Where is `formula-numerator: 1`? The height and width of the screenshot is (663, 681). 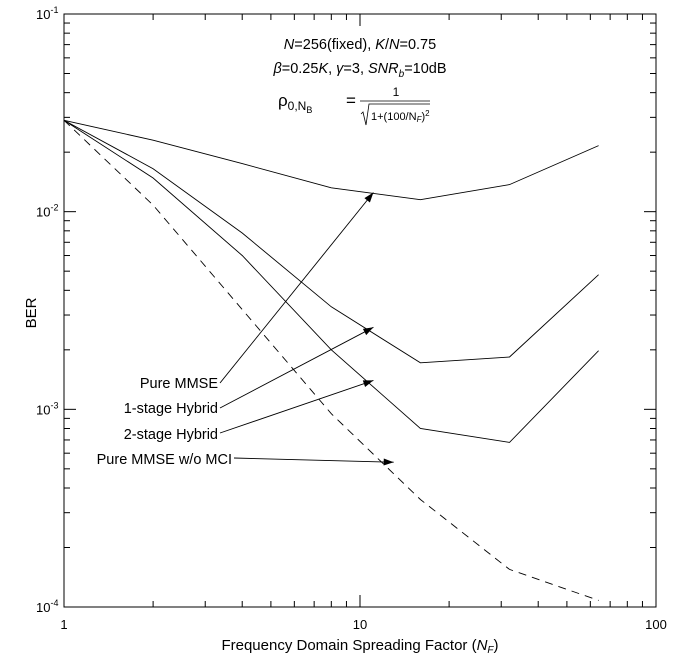
formula-numerator: 1 is located at coordinates (396, 92).